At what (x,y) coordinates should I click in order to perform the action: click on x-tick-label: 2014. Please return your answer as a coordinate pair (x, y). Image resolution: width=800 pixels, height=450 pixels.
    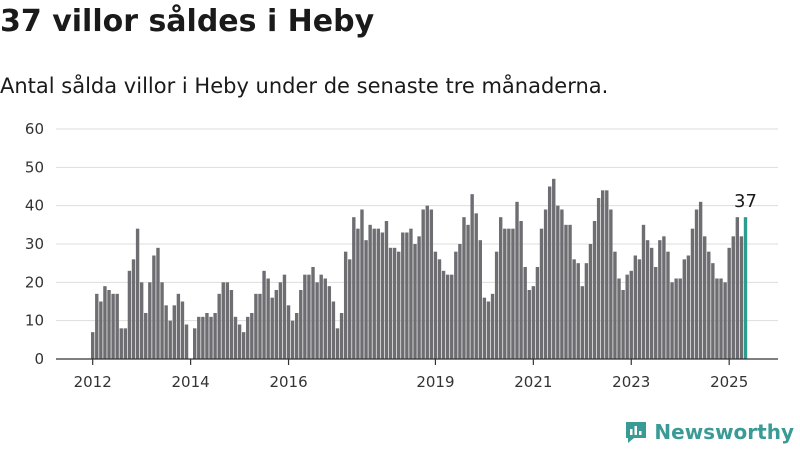
    Looking at the image, I should click on (191, 382).